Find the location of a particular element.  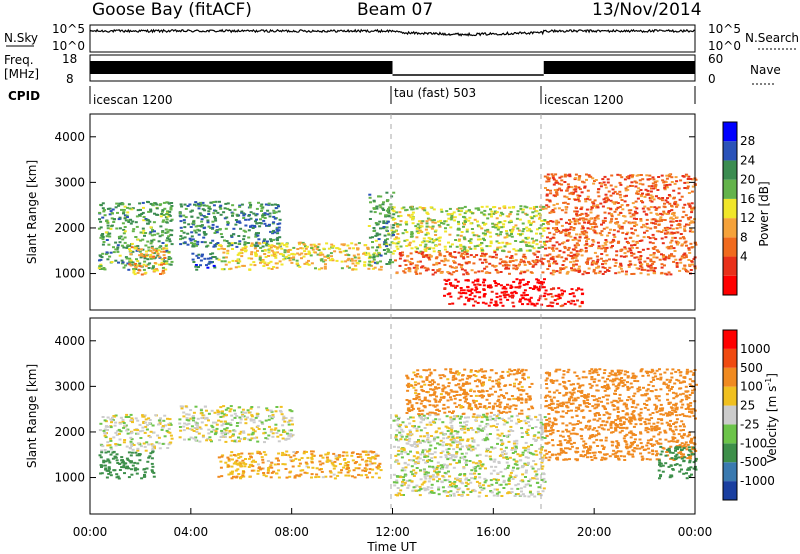

date-title: 13/Nov/2014 is located at coordinates (647, 10).